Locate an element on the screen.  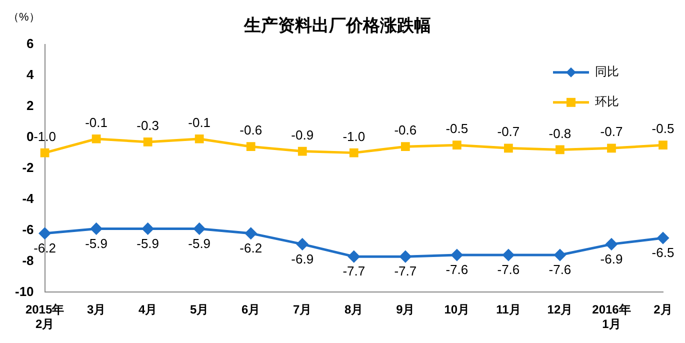
x-tick-label: 2016年 1月 is located at coordinates (611, 317).